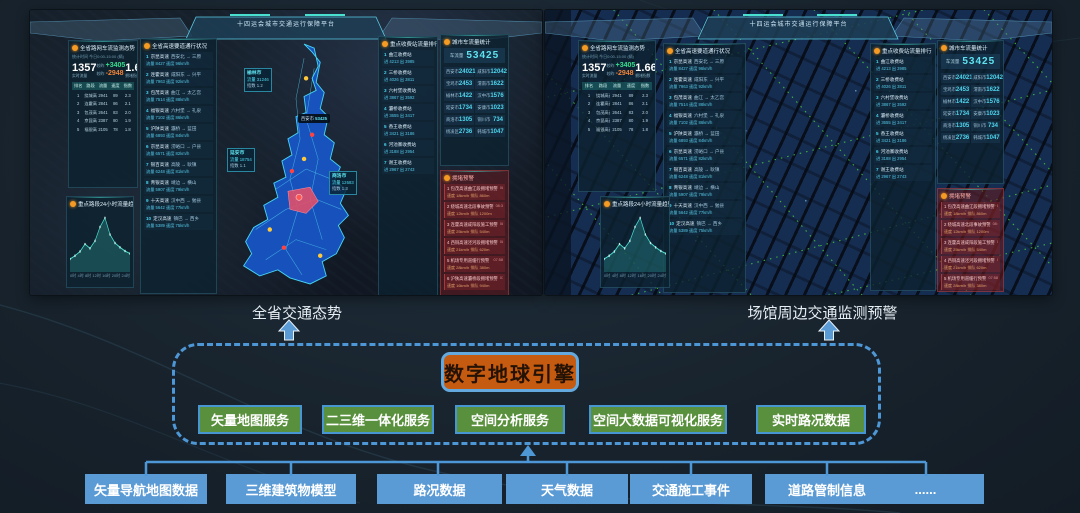 This screenshot has height=513, width=1080. Describe the element at coordinates (658, 419) in the screenshot. I see `service-box-bigdata-viz: 空间大数据可视化服务` at that location.